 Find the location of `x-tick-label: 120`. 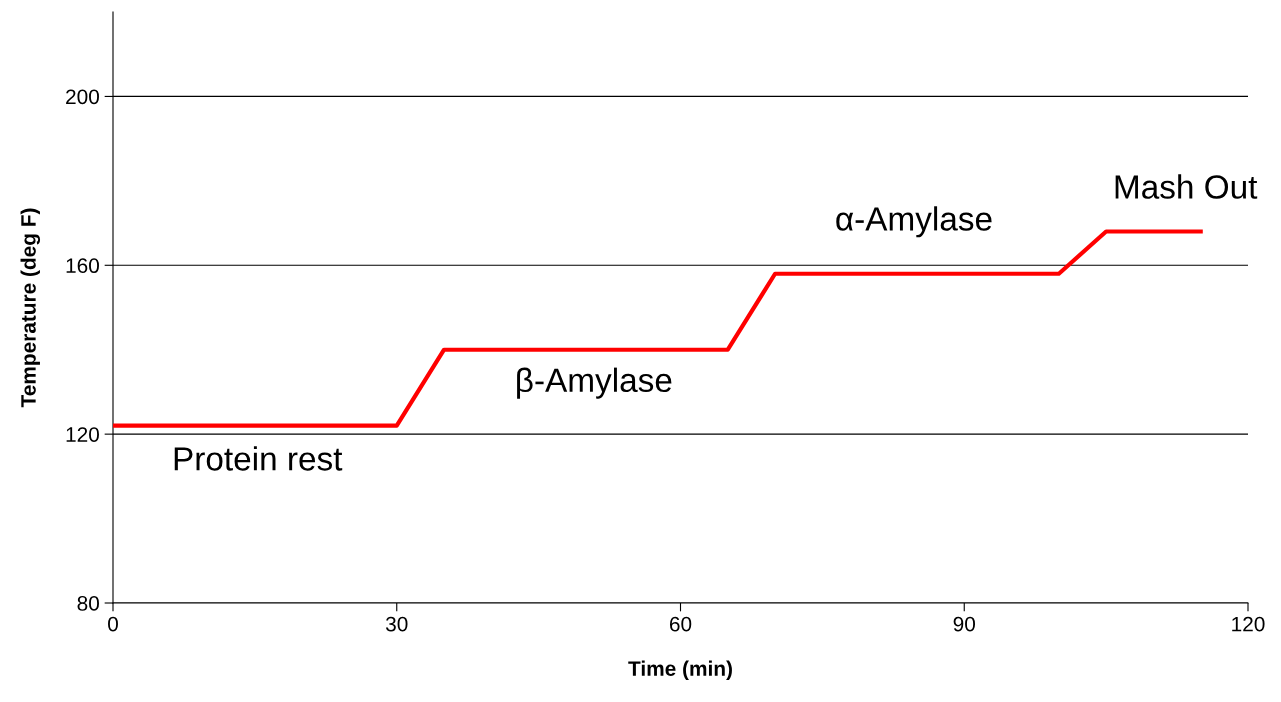

x-tick-label: 120 is located at coordinates (1248, 624).